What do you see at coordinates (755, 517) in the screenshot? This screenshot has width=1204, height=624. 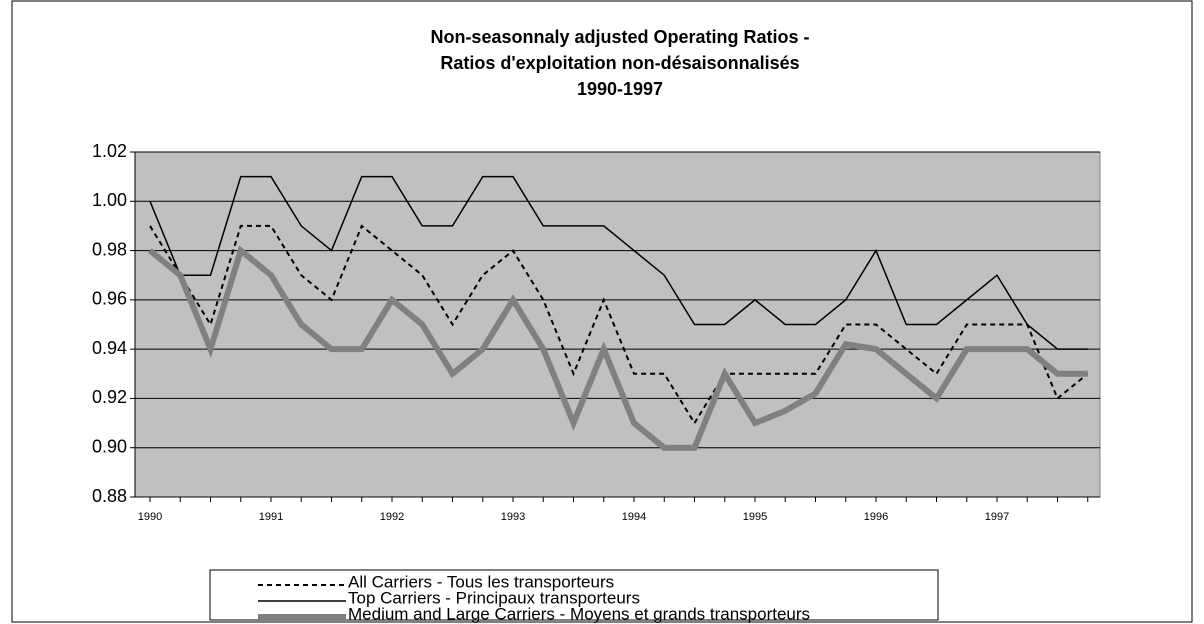 I see `x-tick-label: 1995` at bounding box center [755, 517].